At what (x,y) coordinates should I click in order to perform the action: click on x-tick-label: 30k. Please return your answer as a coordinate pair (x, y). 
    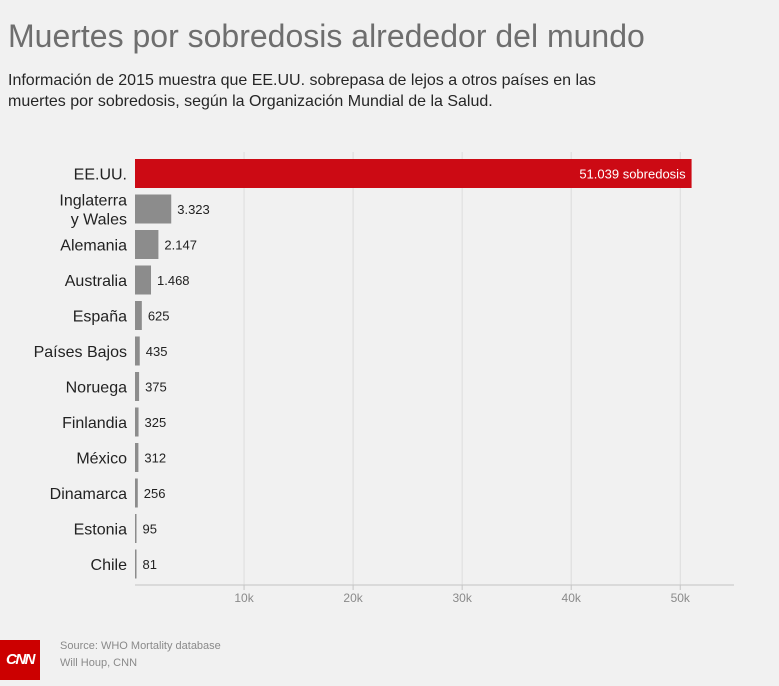
    Looking at the image, I should click on (462, 598).